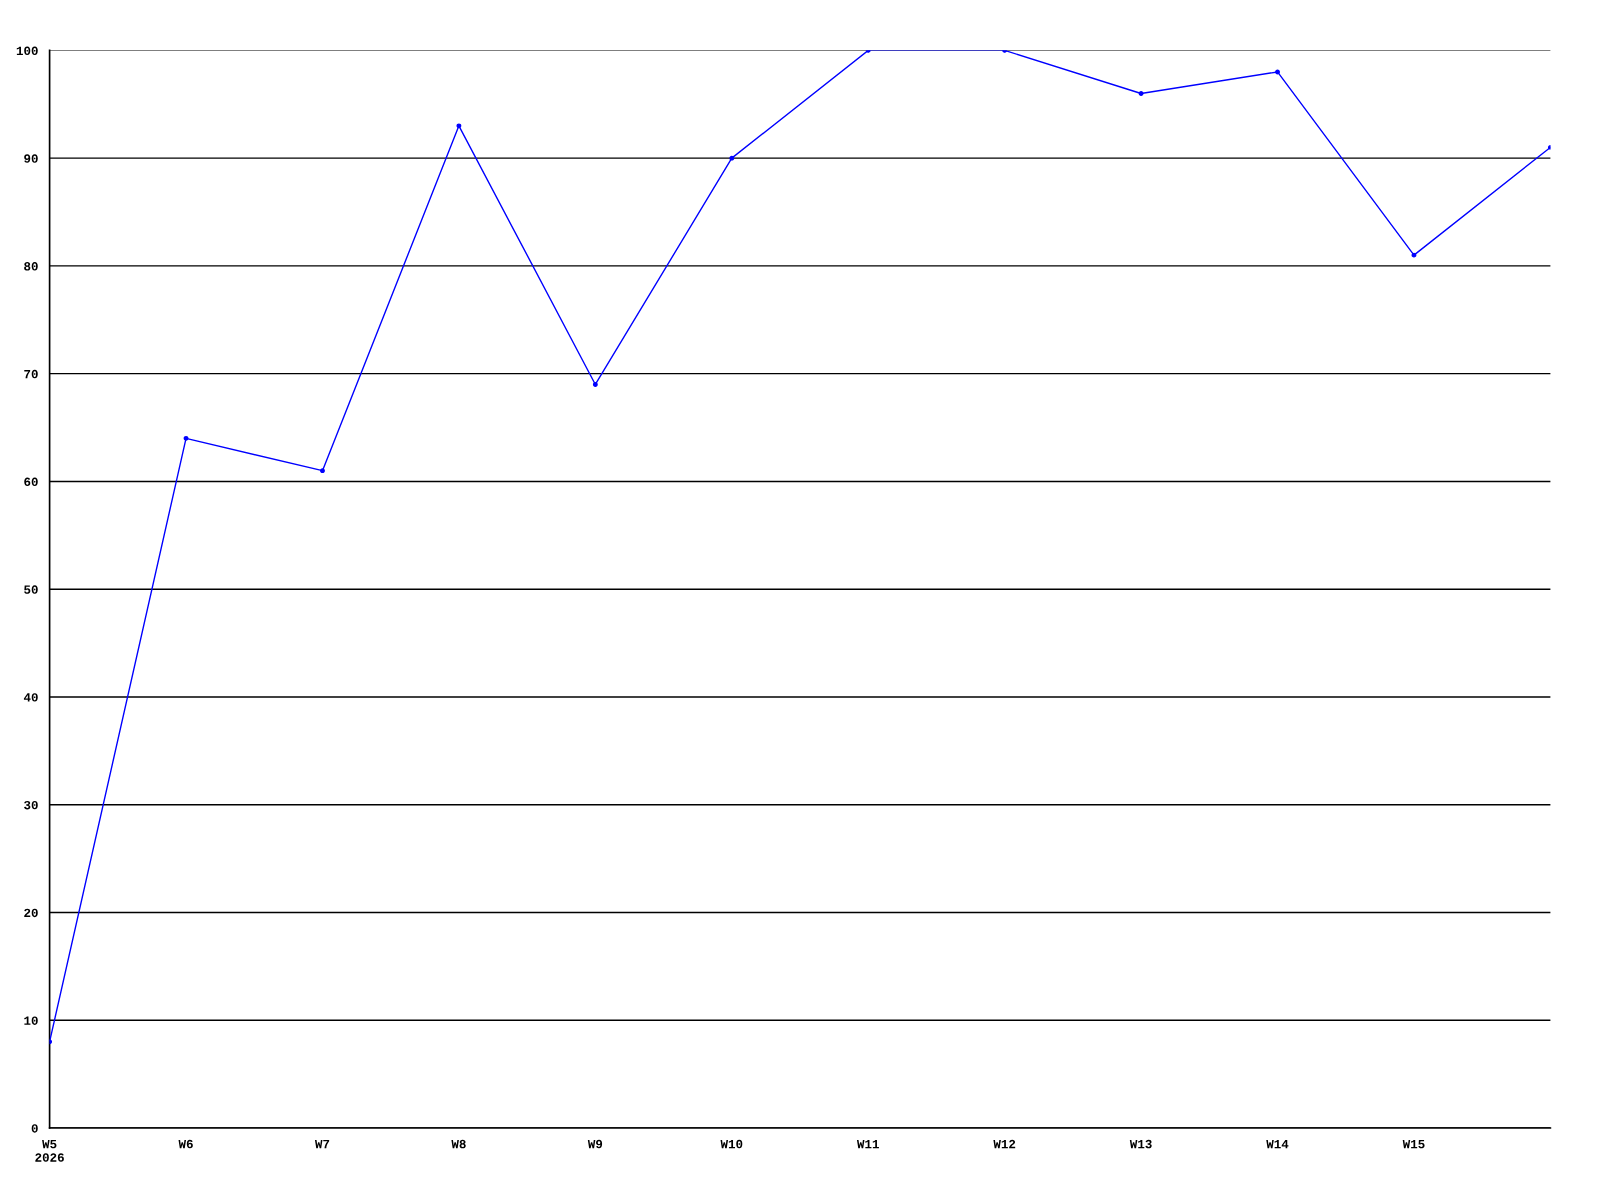  Describe the element at coordinates (1004, 1144) in the screenshot. I see `x-tick-label: W12` at that location.